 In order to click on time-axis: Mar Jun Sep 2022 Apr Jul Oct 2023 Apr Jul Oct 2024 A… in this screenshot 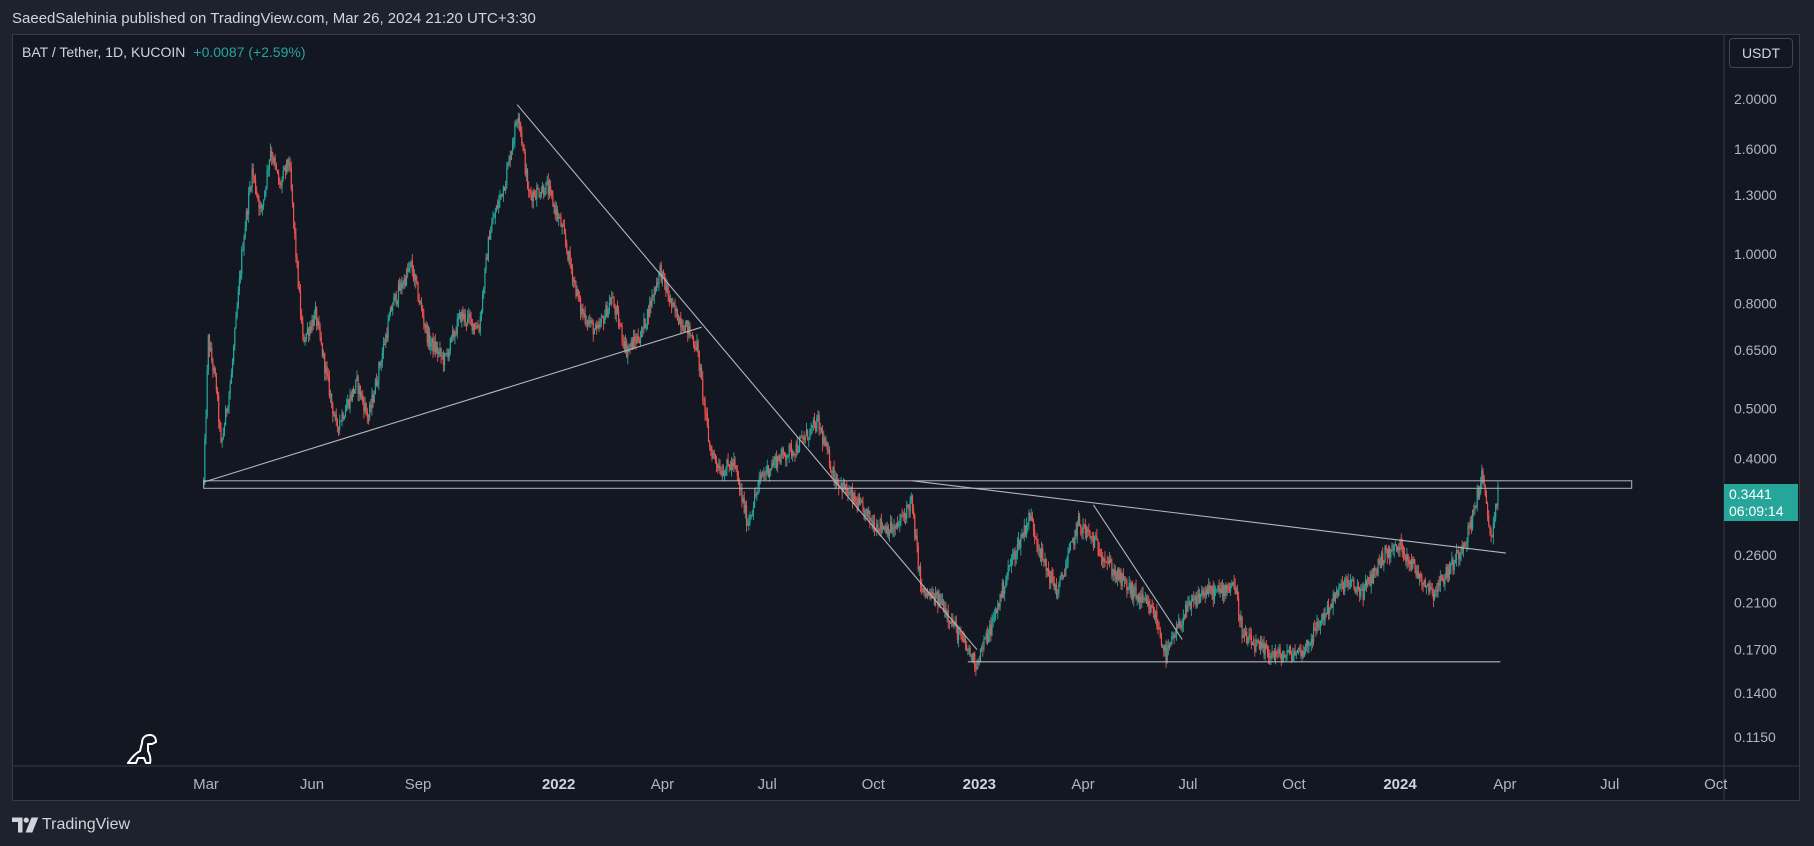, I will do `click(960, 784)`.